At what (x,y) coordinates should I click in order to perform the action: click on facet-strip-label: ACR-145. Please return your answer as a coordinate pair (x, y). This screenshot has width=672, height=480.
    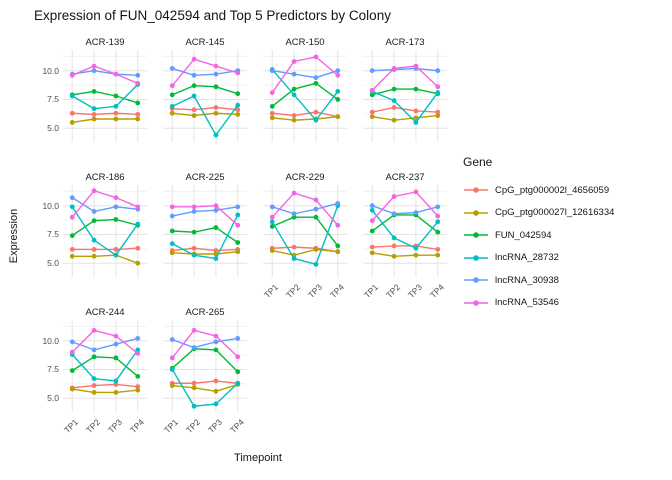
    Looking at the image, I should click on (205, 42).